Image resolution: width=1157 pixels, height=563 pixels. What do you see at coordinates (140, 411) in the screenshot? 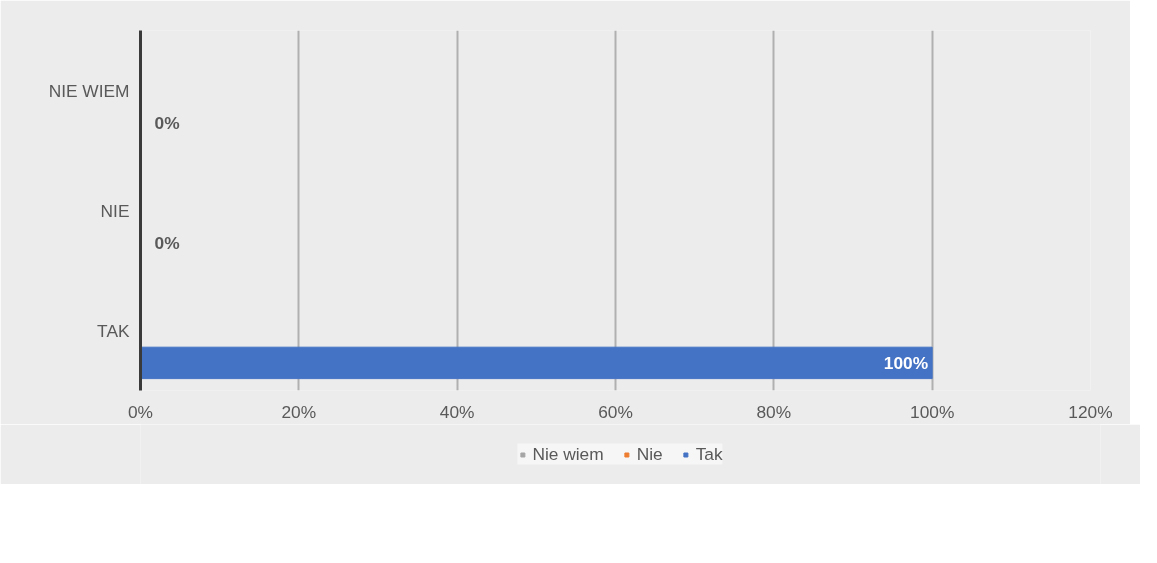
I see `x-tick-label: 0%` at bounding box center [140, 411].